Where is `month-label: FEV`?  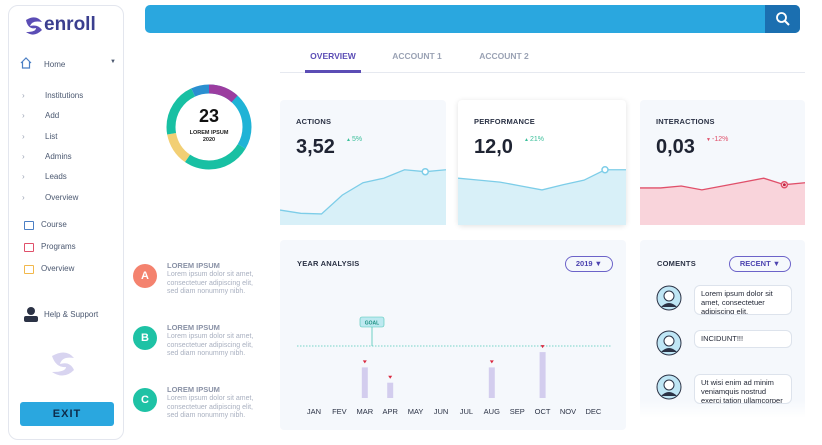 month-label: FEV is located at coordinates (339, 411).